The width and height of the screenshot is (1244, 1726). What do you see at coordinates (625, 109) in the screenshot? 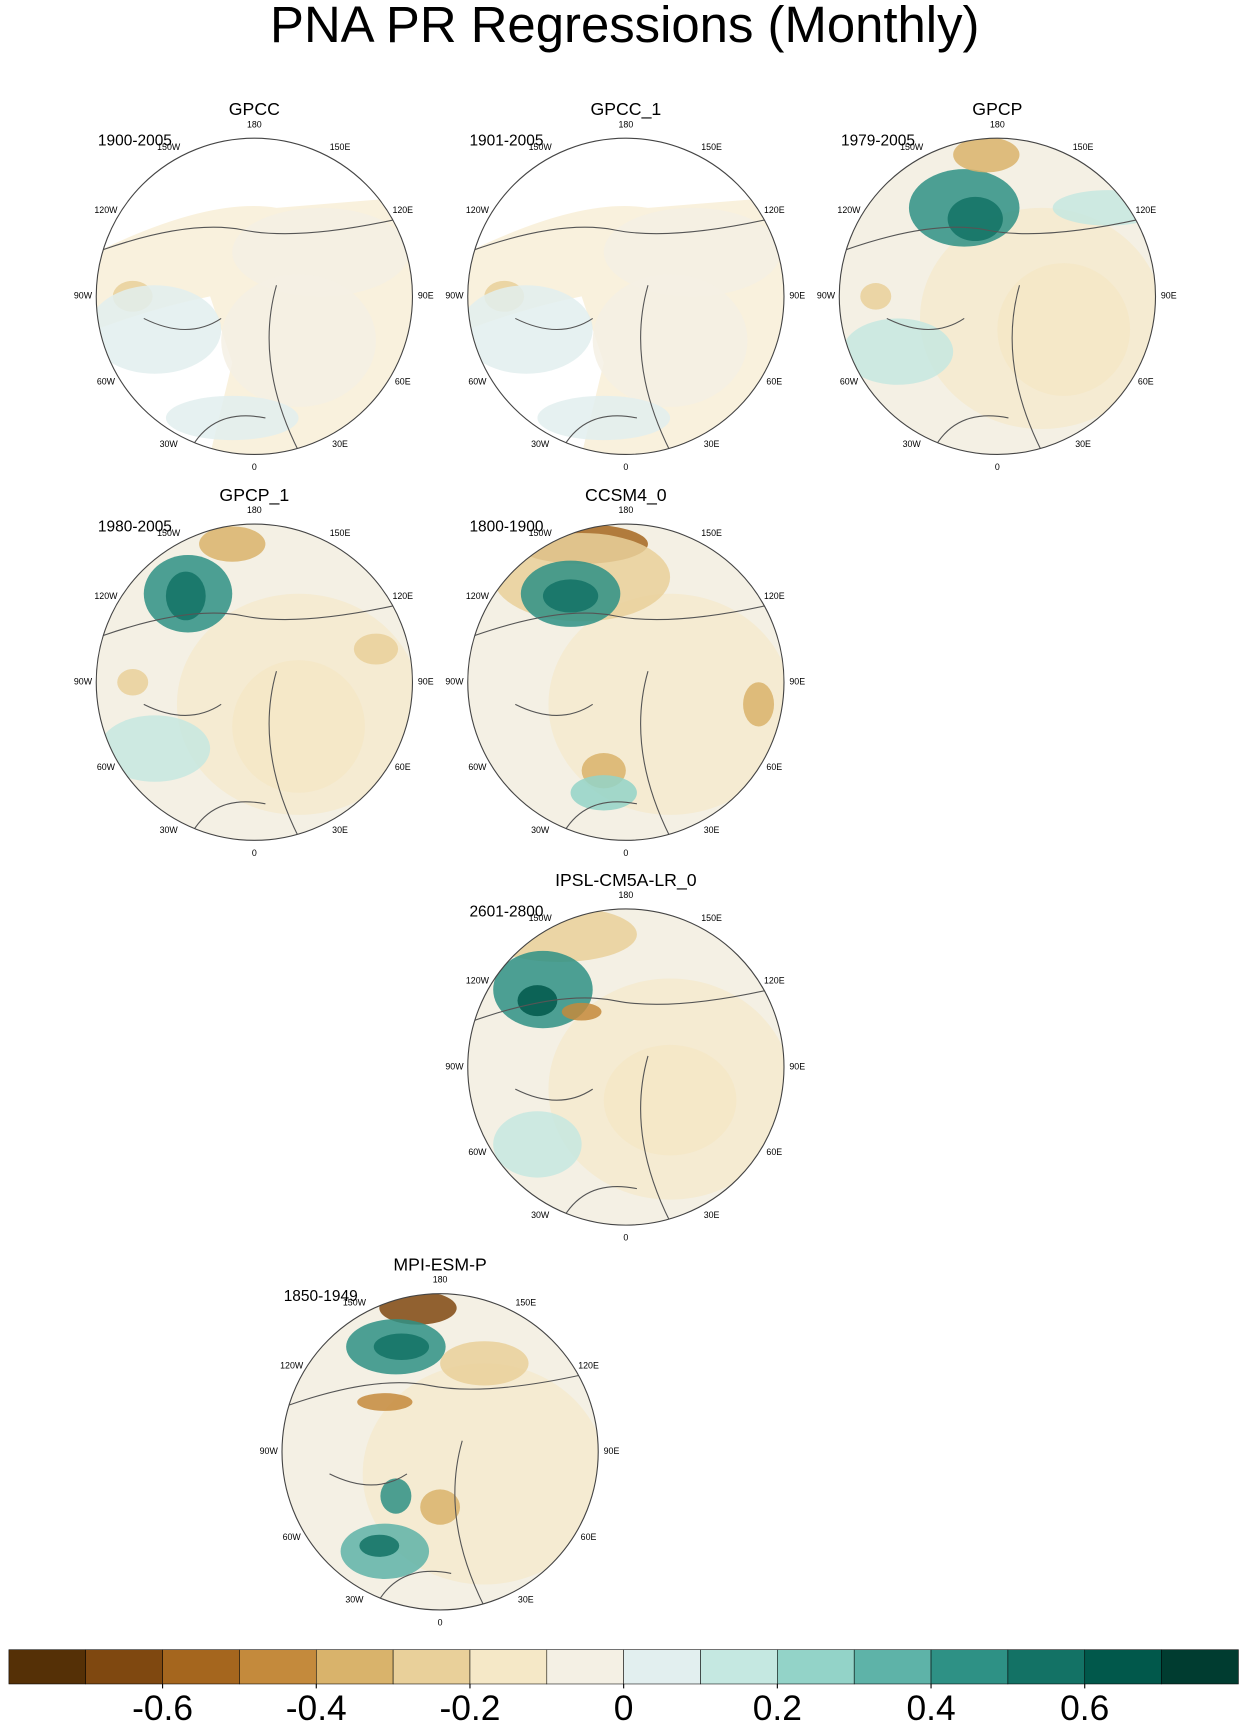
I see `panel-title: GPCC_1` at bounding box center [625, 109].